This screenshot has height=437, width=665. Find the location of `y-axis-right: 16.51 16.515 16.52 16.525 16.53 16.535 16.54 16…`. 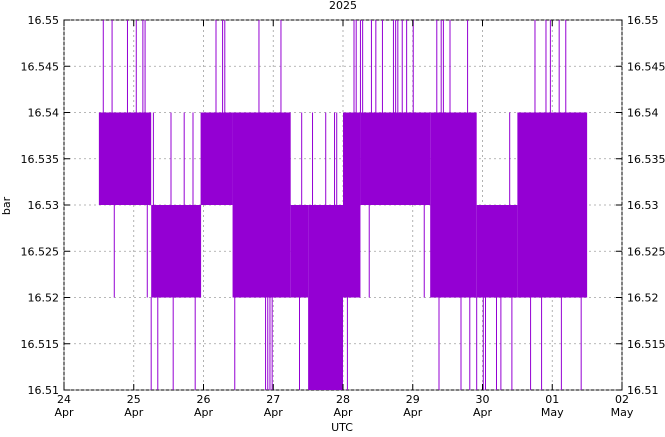

y-axis-right: 16.51 16.515 16.52 16.525 16.53 16.535 16.54 16… is located at coordinates (640, 205).